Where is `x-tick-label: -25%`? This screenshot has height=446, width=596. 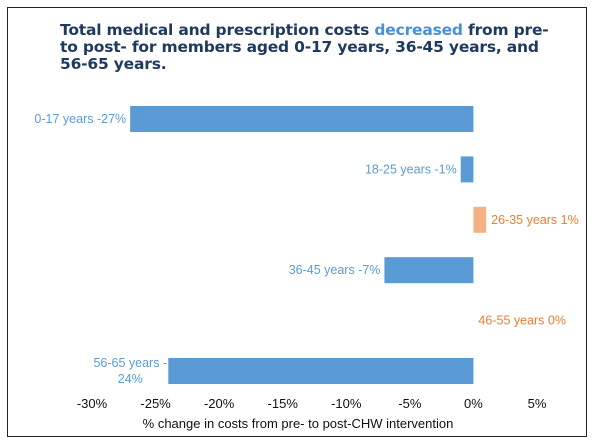
x-tick-label: -25% is located at coordinates (155, 403).